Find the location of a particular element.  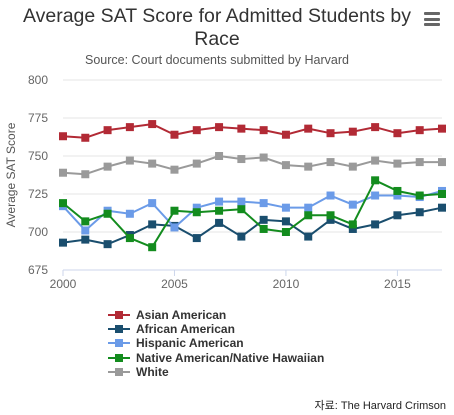

x-axis: 2000 2005 2010 2015 is located at coordinates (246, 280).